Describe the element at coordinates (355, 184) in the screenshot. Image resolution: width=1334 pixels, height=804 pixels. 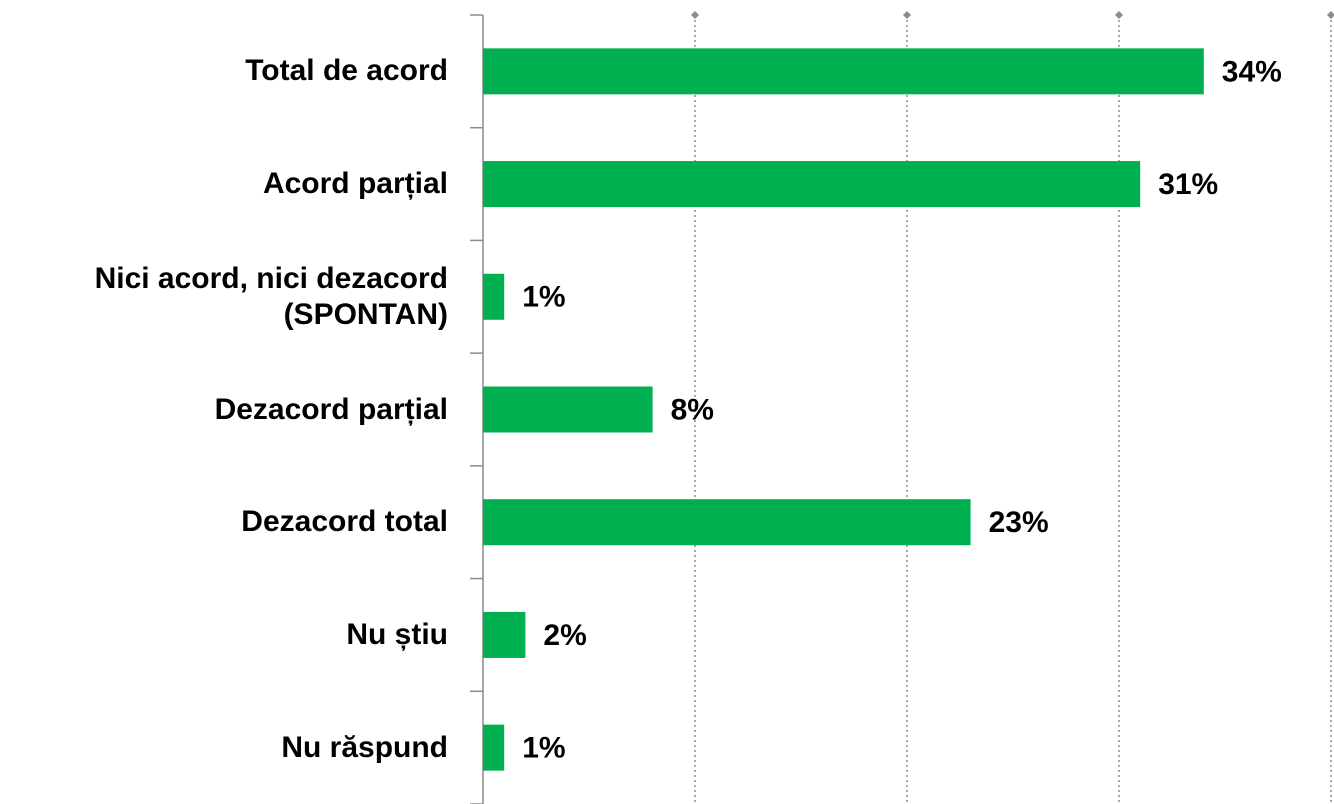
I see `category-label: Acord parțial` at that location.